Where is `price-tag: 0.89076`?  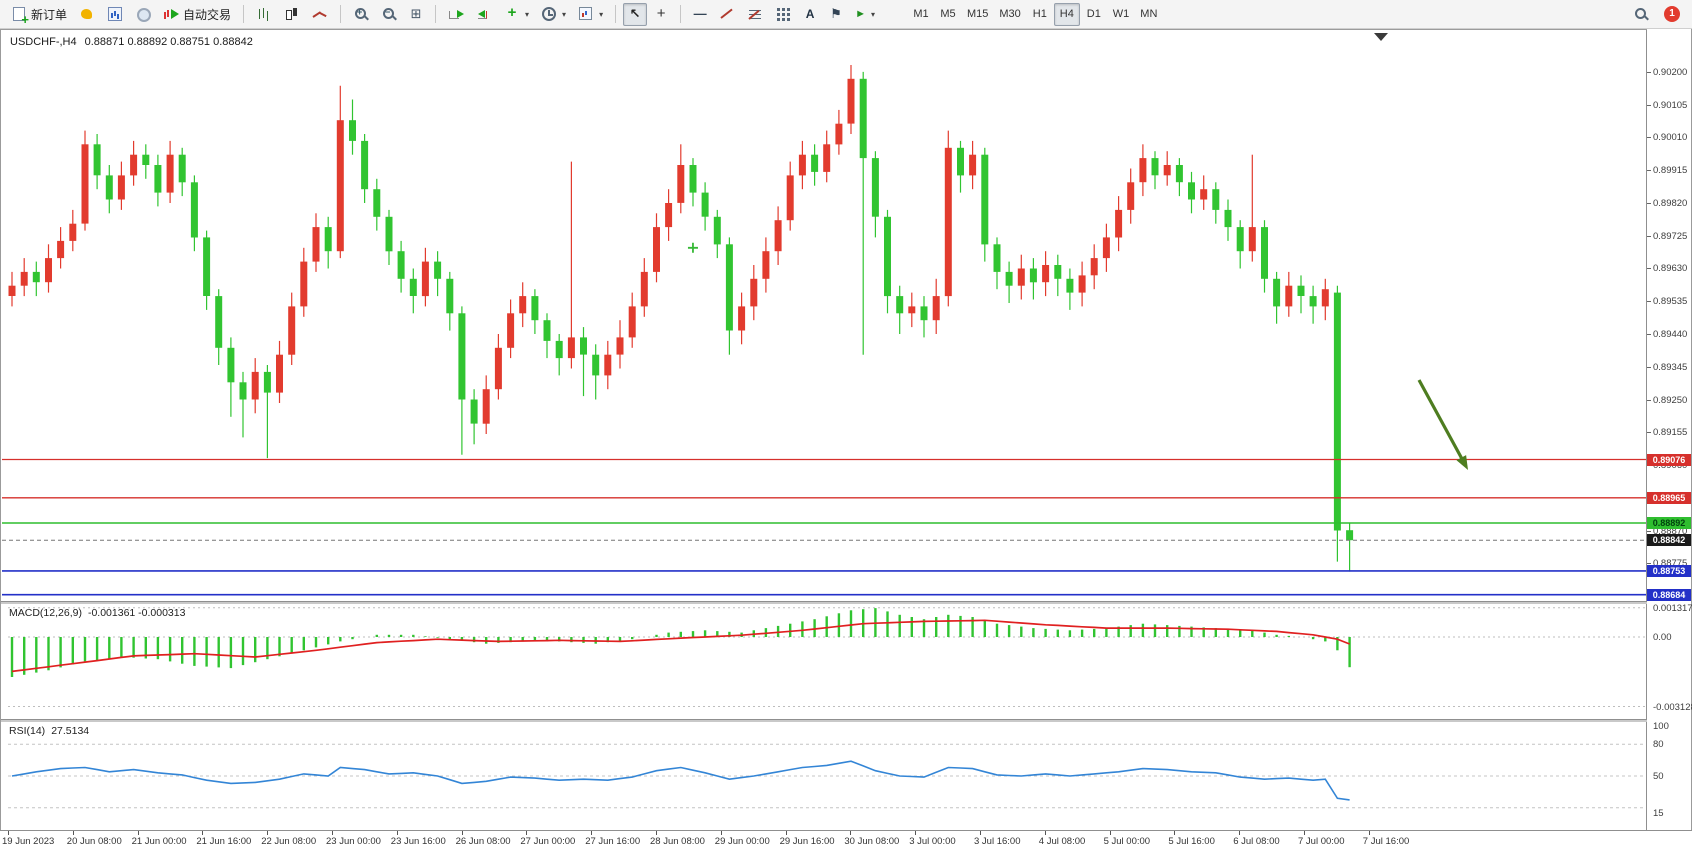
price-tag: 0.89076 is located at coordinates (1669, 459).